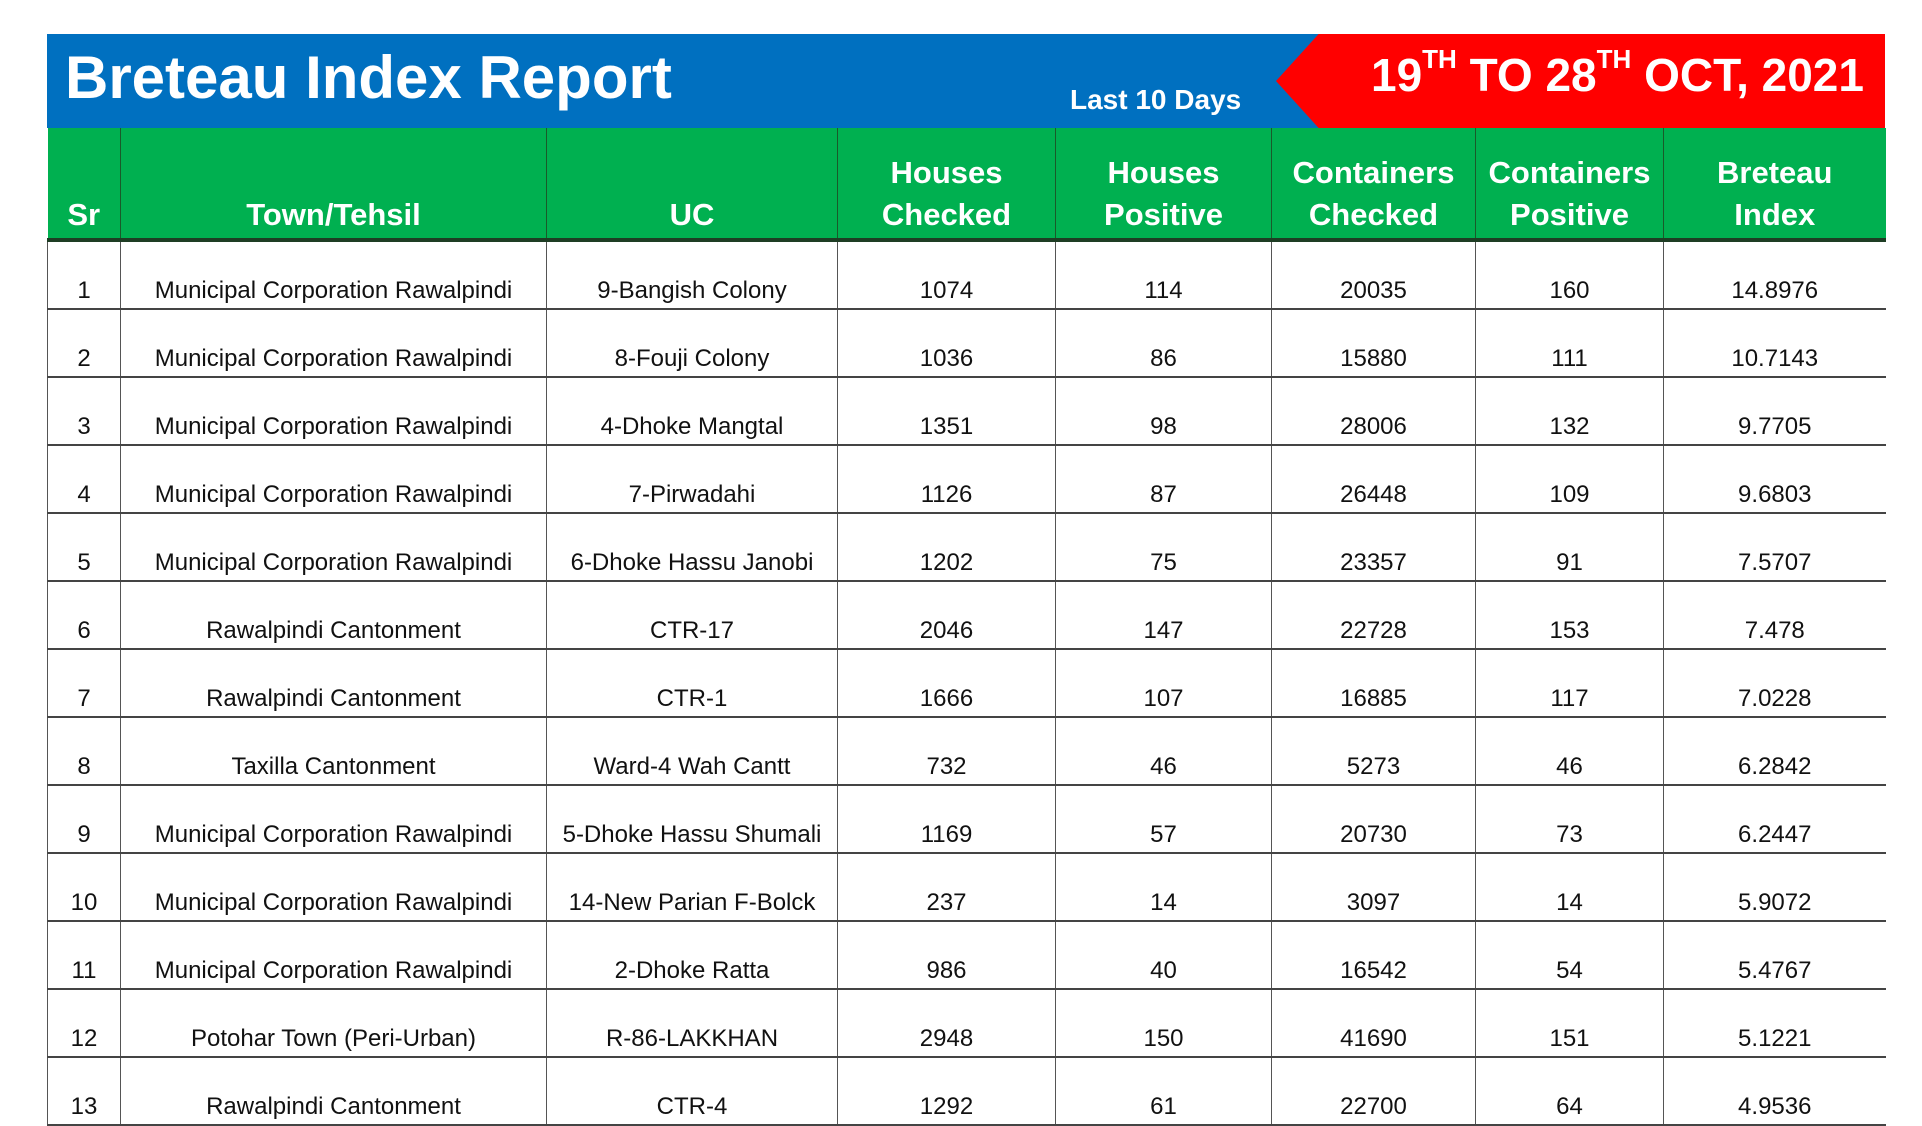  What do you see at coordinates (692, 955) in the screenshot?
I see `cell-uc: 2-Dhoke Ratta` at bounding box center [692, 955].